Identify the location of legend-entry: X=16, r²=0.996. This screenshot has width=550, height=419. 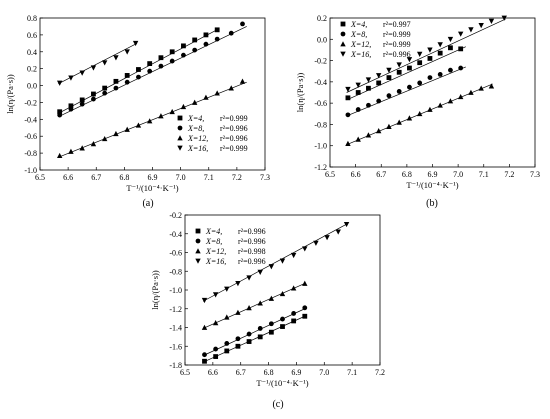
(375, 54).